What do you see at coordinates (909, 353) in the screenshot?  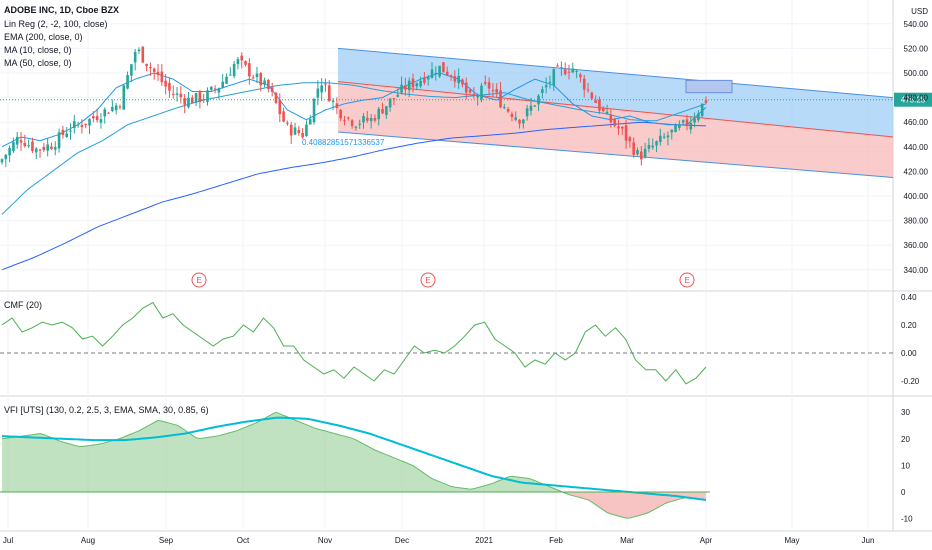 I see `cmf-tick-label: 0.00` at bounding box center [909, 353].